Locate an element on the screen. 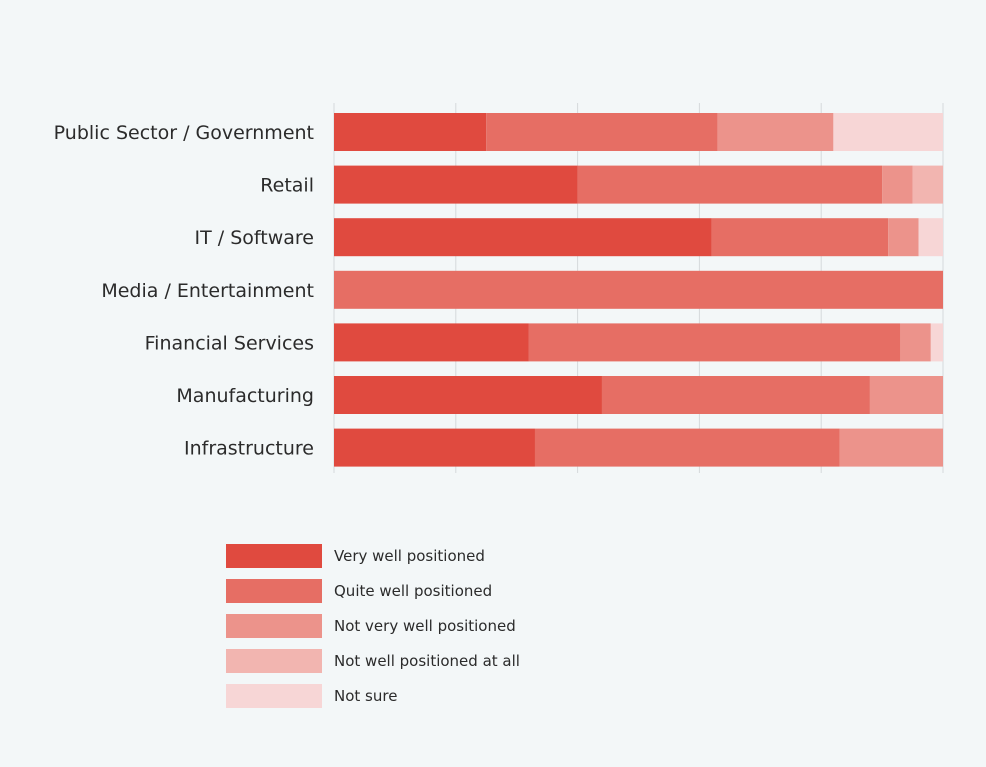 Image resolution: width=986 pixels, height=767 pixels. category-label: Manufacturing is located at coordinates (245, 396).